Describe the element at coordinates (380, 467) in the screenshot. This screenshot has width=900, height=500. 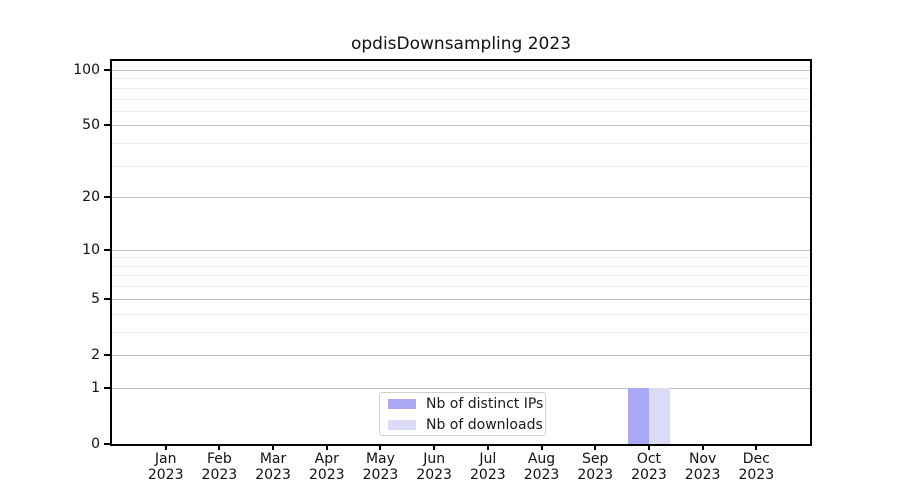
I see `x-tick-label: May 2023` at that location.